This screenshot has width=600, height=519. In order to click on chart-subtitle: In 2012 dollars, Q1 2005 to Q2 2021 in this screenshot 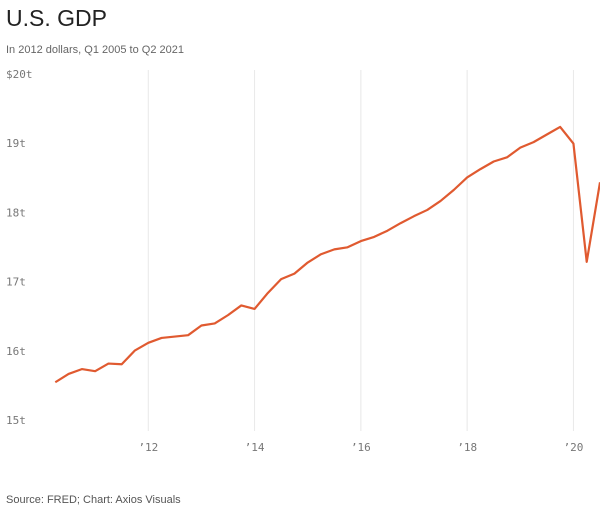, I will do `click(95, 50)`.